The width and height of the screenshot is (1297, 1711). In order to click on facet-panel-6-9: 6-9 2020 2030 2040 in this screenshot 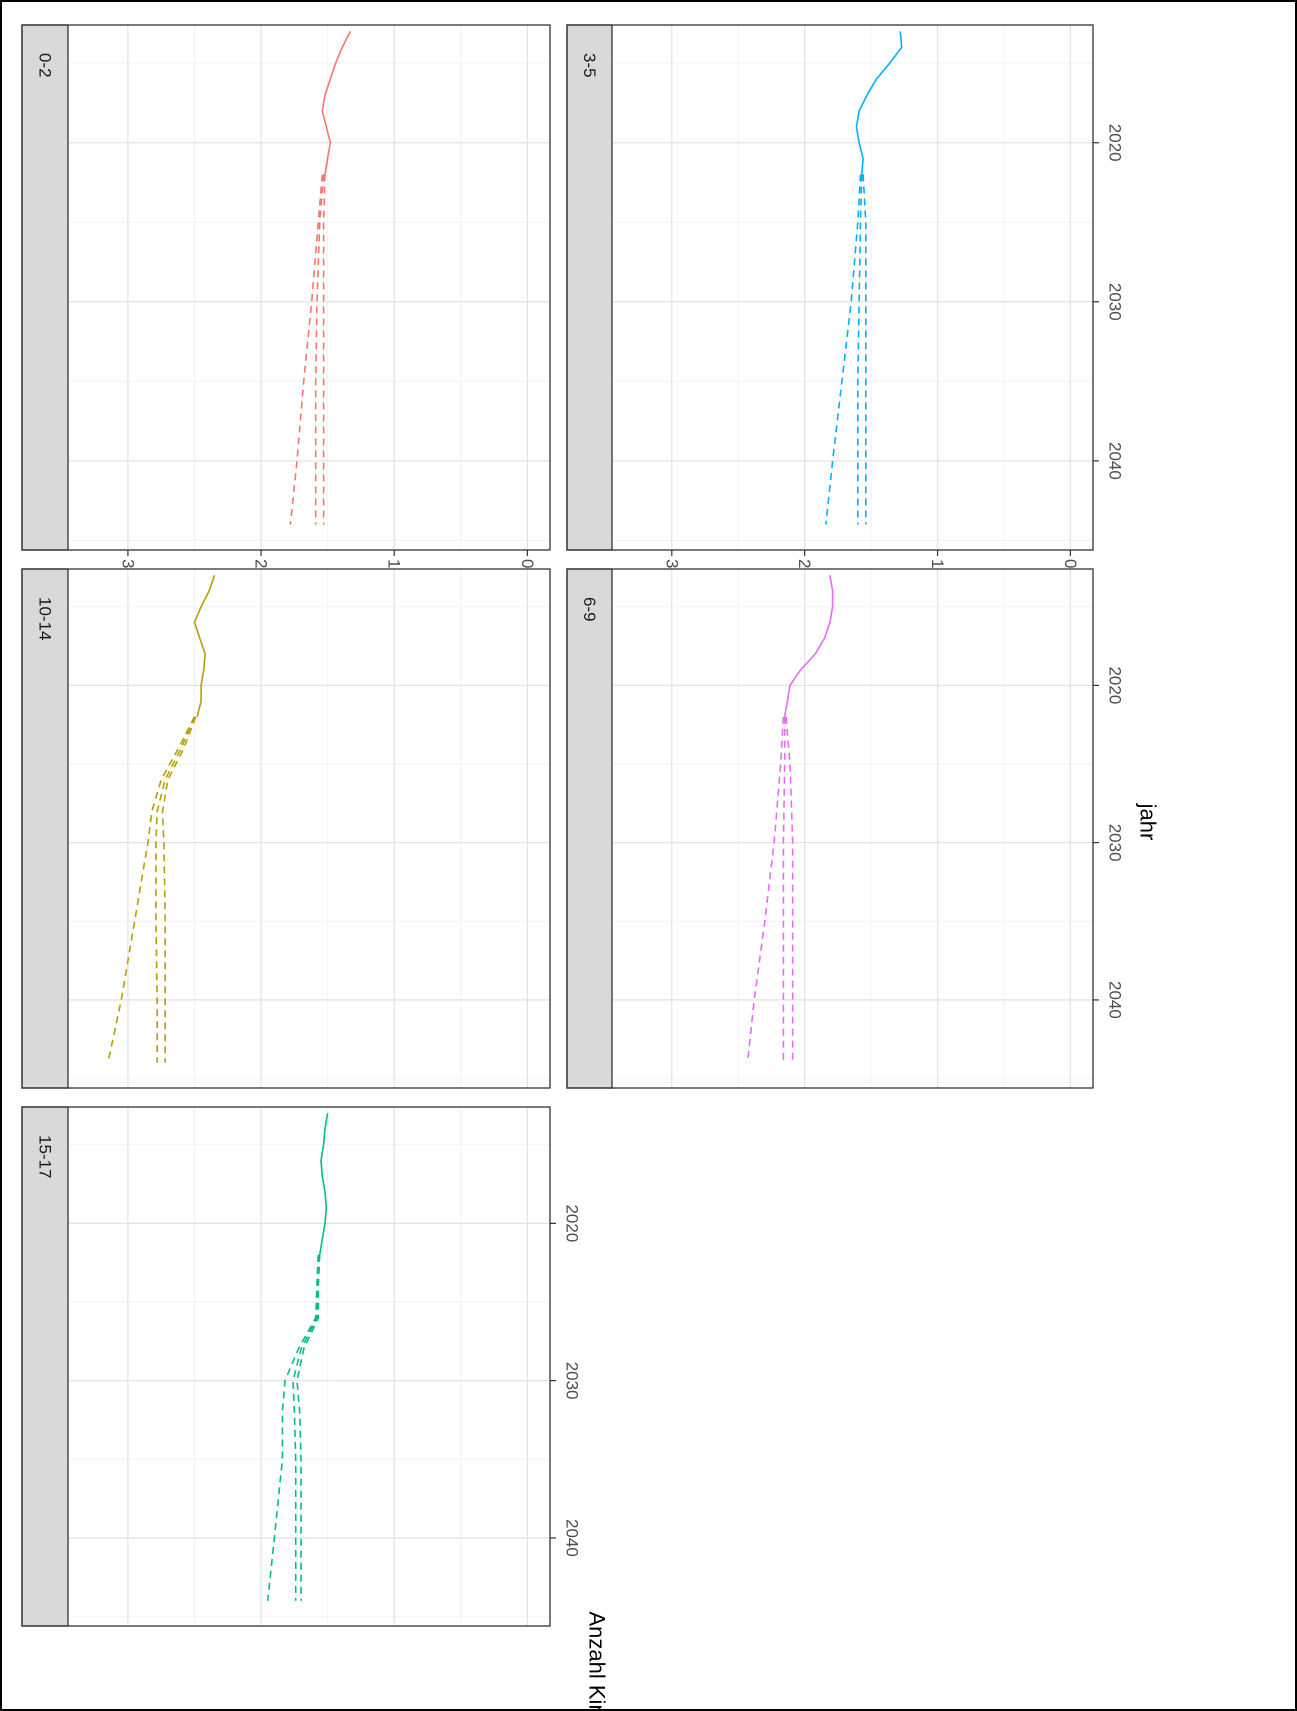, I will do `click(845, 828)`.